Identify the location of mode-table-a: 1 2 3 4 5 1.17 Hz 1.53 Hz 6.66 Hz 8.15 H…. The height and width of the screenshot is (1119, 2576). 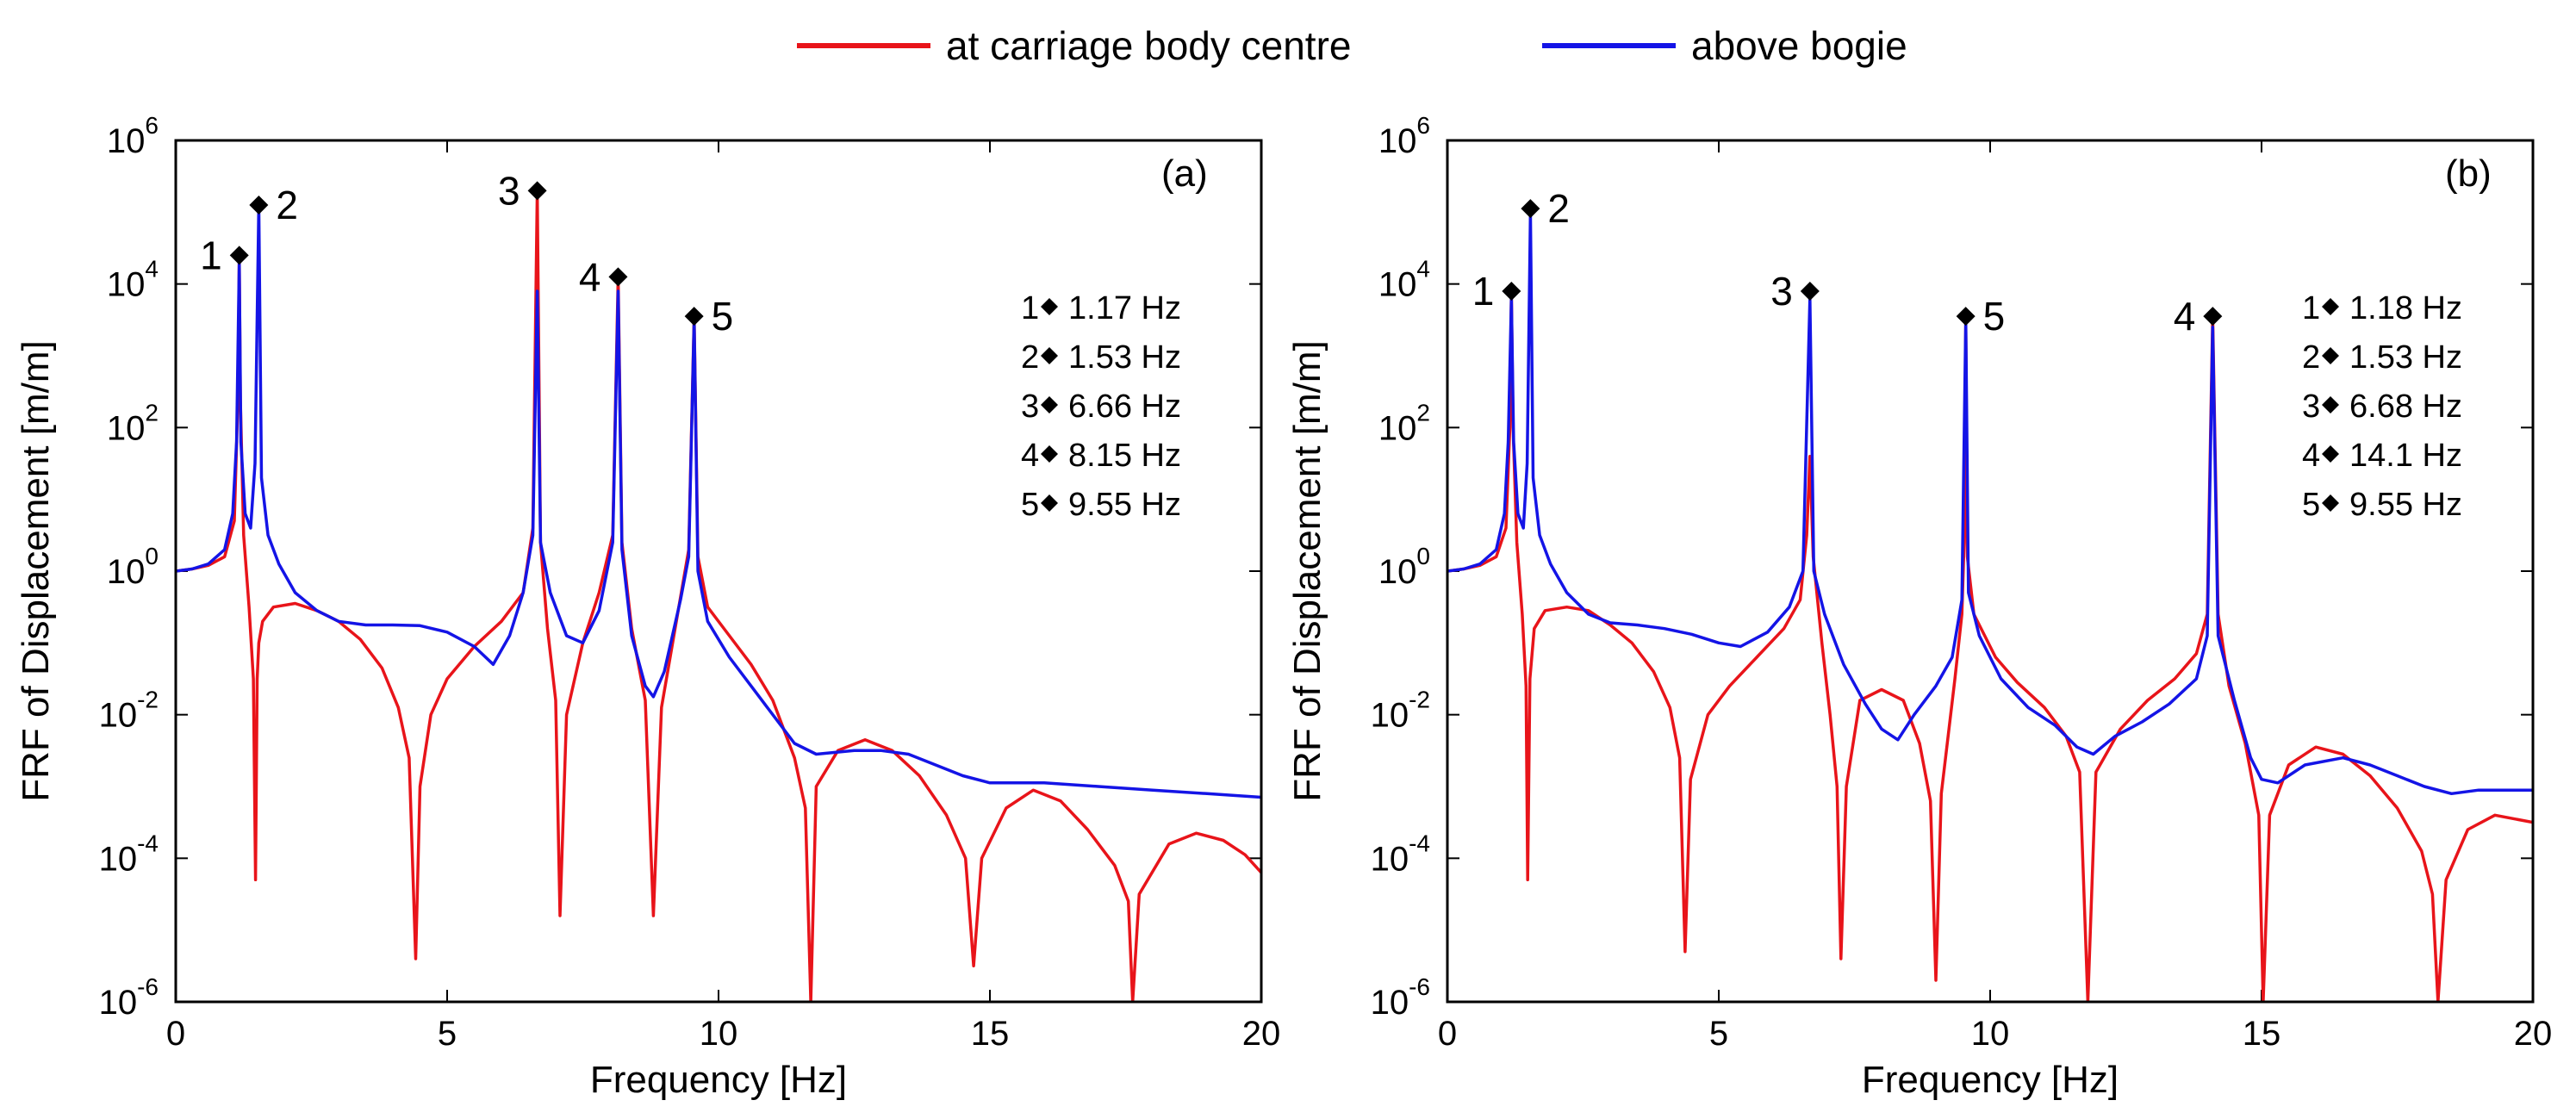
(1101, 406).